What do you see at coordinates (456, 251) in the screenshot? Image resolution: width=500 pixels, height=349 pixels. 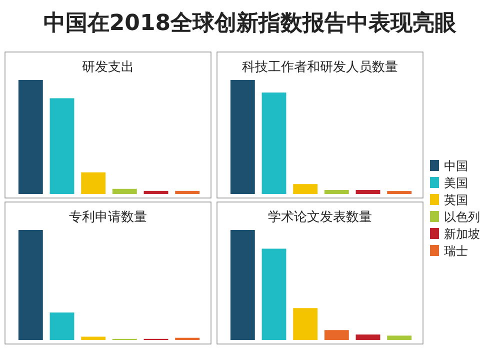 I see `legend-label: 瑞士` at bounding box center [456, 251].